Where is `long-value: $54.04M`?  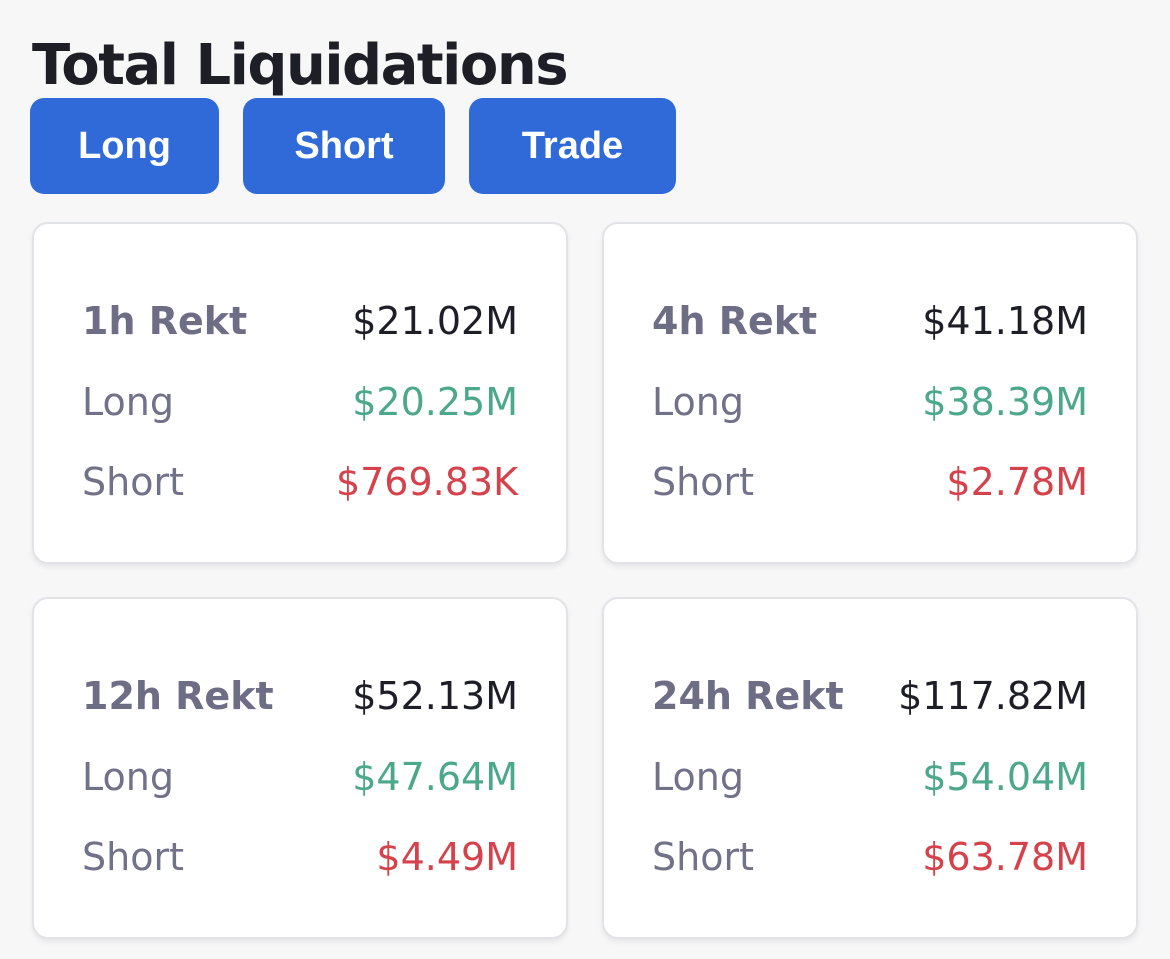 long-value: $54.04M is located at coordinates (1005, 777).